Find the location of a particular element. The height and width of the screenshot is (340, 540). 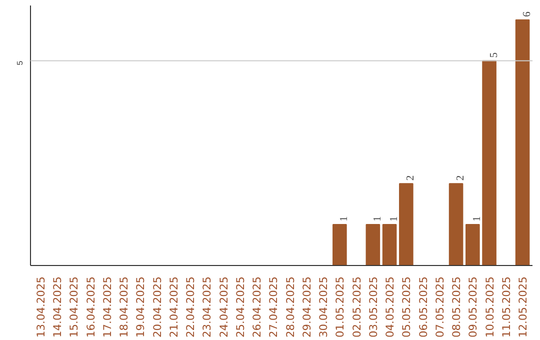

data-label: 5 is located at coordinates (494, 55).